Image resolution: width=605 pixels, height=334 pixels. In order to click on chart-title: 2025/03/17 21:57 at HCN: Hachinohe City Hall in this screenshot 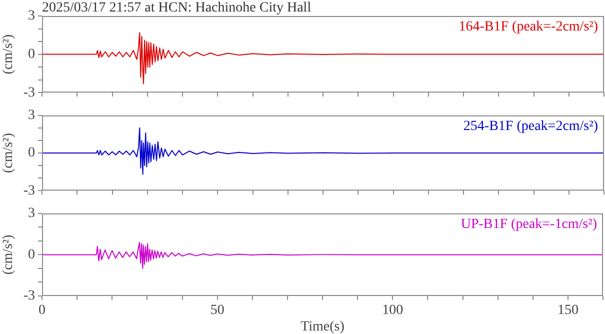, I will do `click(177, 8)`.